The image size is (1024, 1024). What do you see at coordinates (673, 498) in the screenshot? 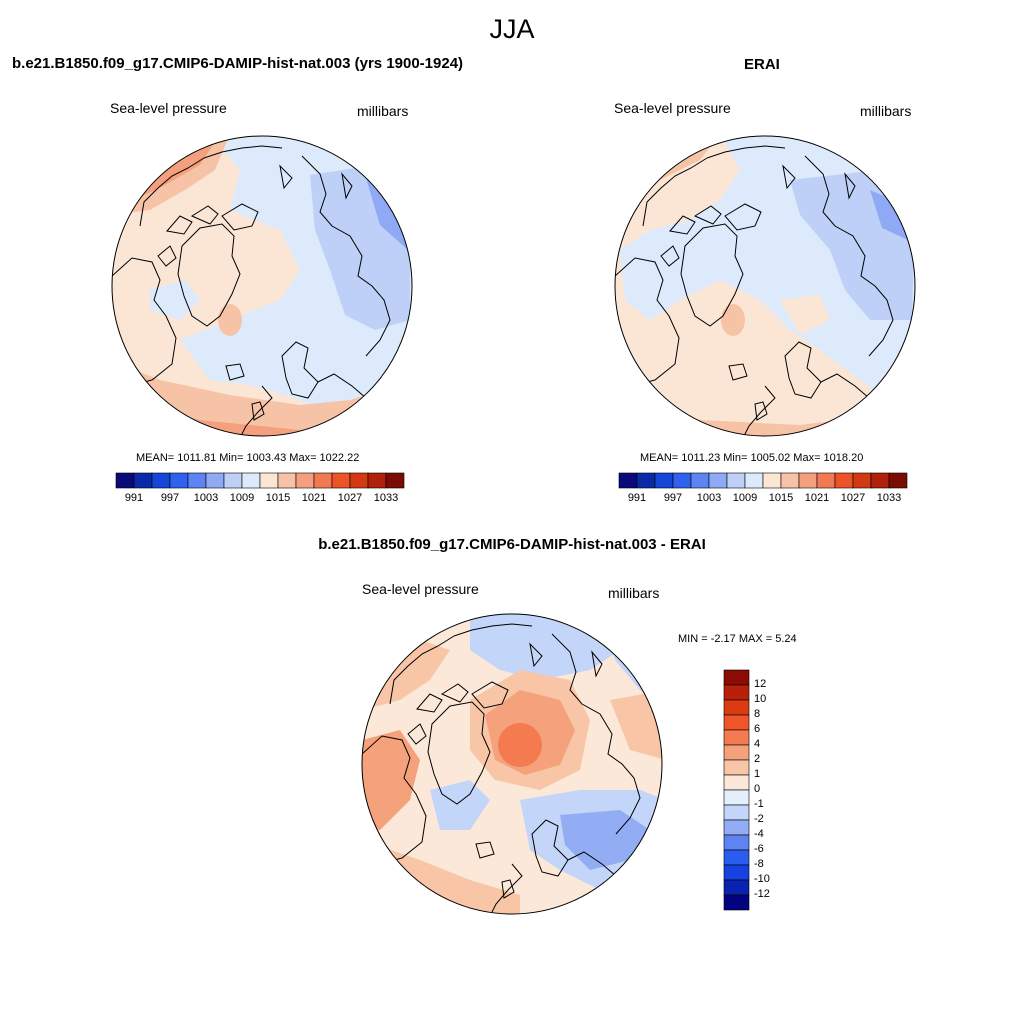
I see `obs-colorbar-tick-label: 997` at bounding box center [673, 498].